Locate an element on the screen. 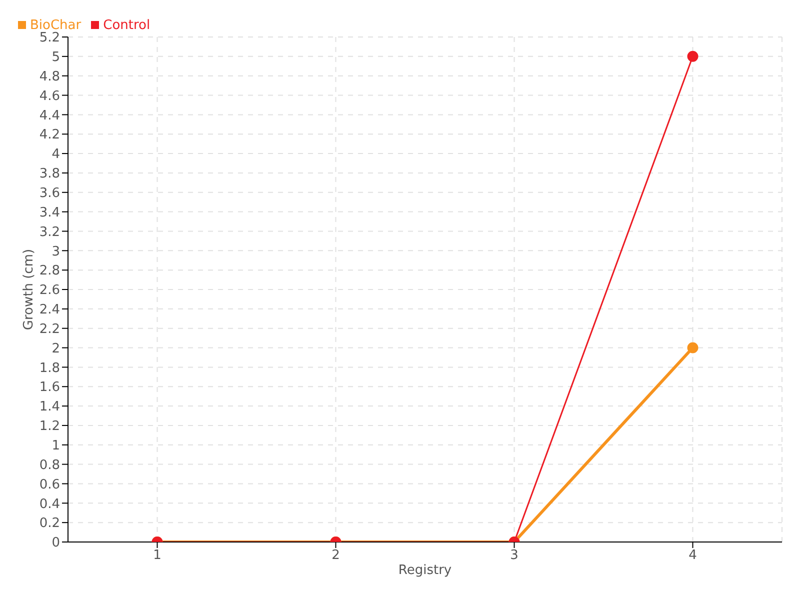 This screenshot has width=800, height=600. y-tick-label: 2.4 is located at coordinates (49, 310).